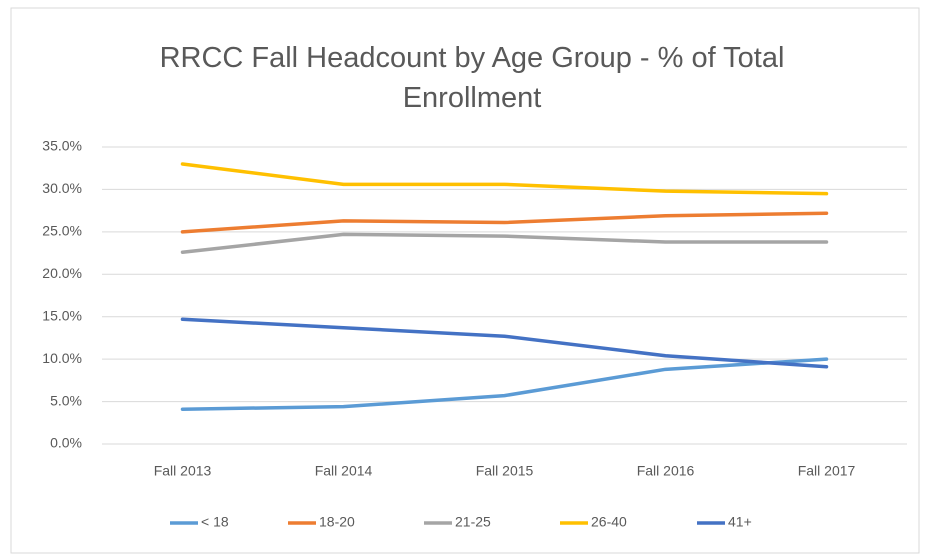 This screenshot has height=558, width=925. I want to click on legend-label: 41+, so click(740, 522).